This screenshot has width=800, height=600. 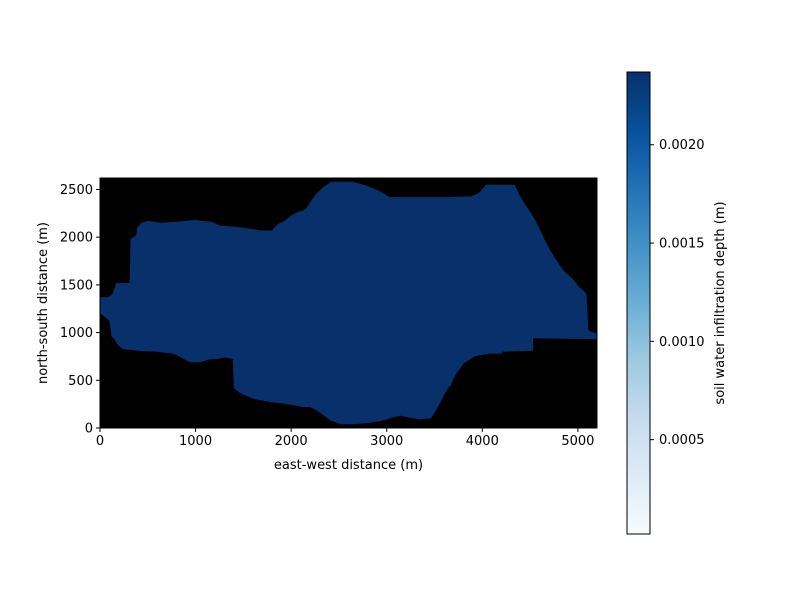 What do you see at coordinates (76, 333) in the screenshot?
I see `y-tick-label: 1000` at bounding box center [76, 333].